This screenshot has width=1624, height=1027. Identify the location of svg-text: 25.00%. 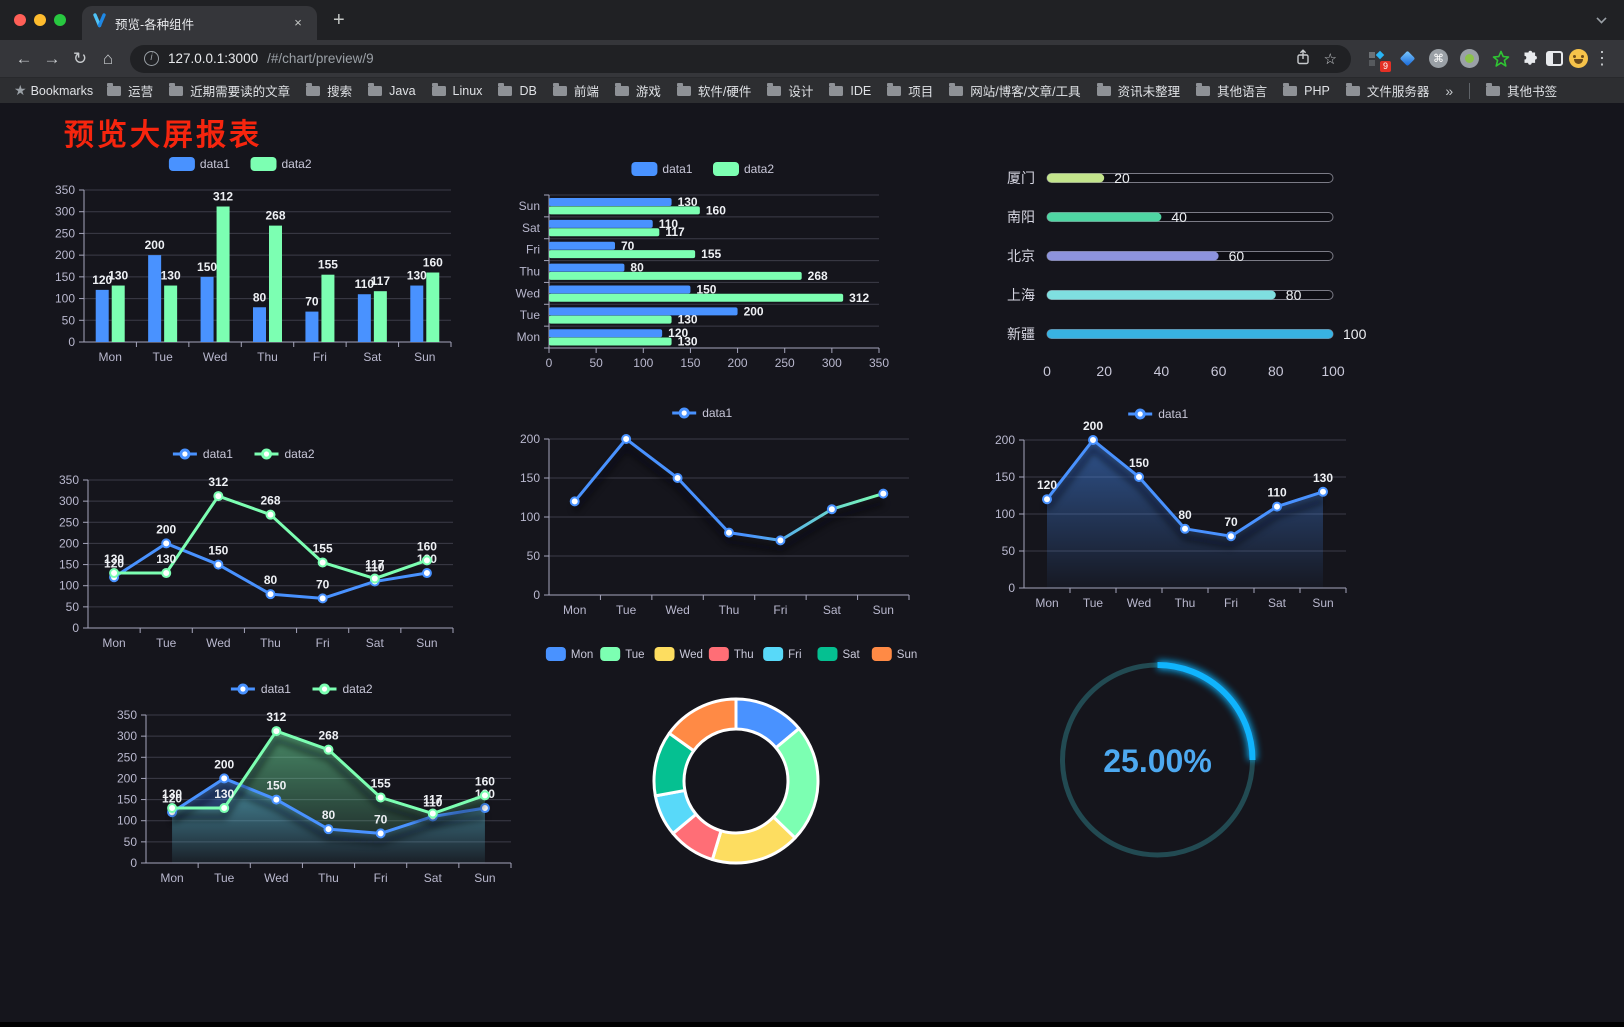
(1157, 761).